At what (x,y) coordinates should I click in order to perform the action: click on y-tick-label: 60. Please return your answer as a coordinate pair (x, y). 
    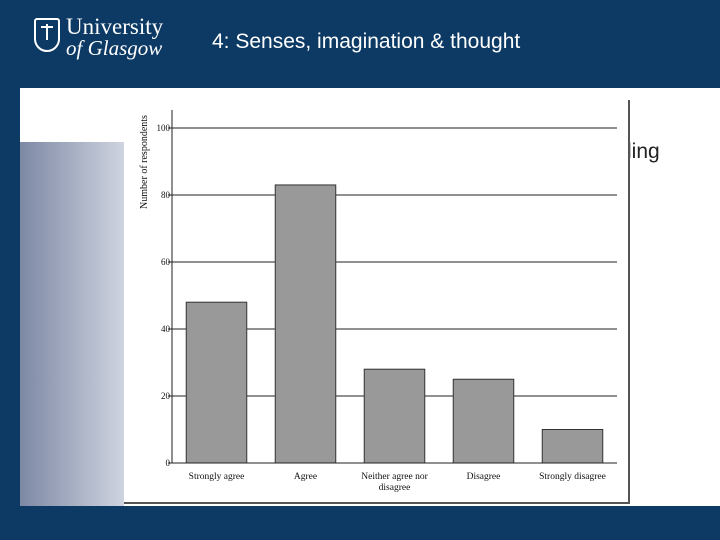
    Looking at the image, I should click on (166, 262).